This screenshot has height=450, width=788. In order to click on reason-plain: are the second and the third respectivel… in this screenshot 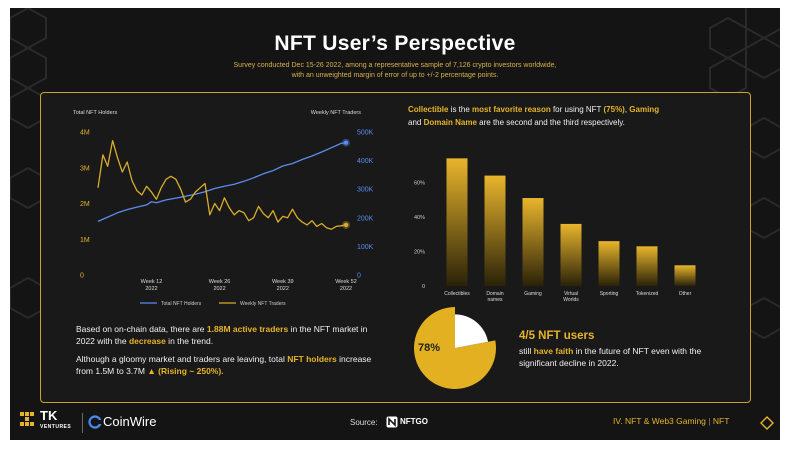, I will do `click(550, 122)`.